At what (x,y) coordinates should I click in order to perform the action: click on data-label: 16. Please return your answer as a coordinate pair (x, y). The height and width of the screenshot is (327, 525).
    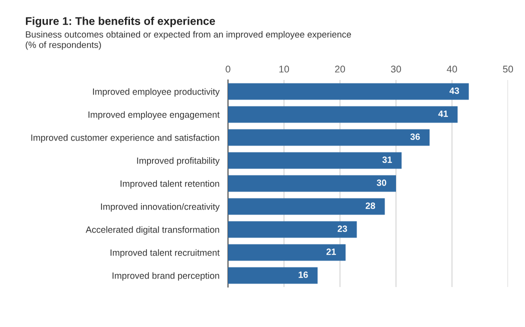
    Looking at the image, I should click on (303, 275).